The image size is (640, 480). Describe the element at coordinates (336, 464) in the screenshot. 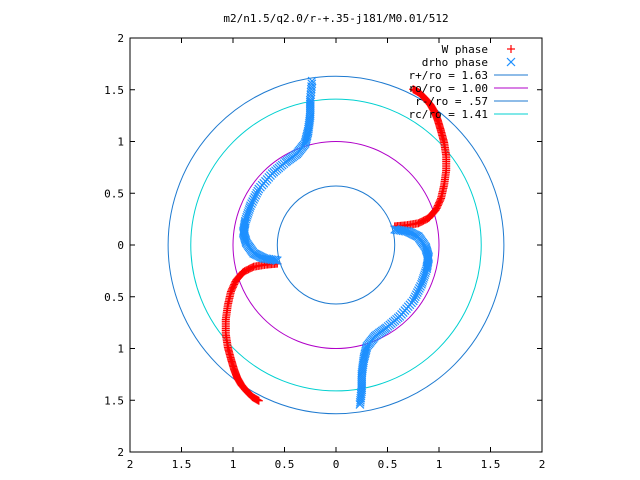

I see `x-tick-label: 0` at that location.